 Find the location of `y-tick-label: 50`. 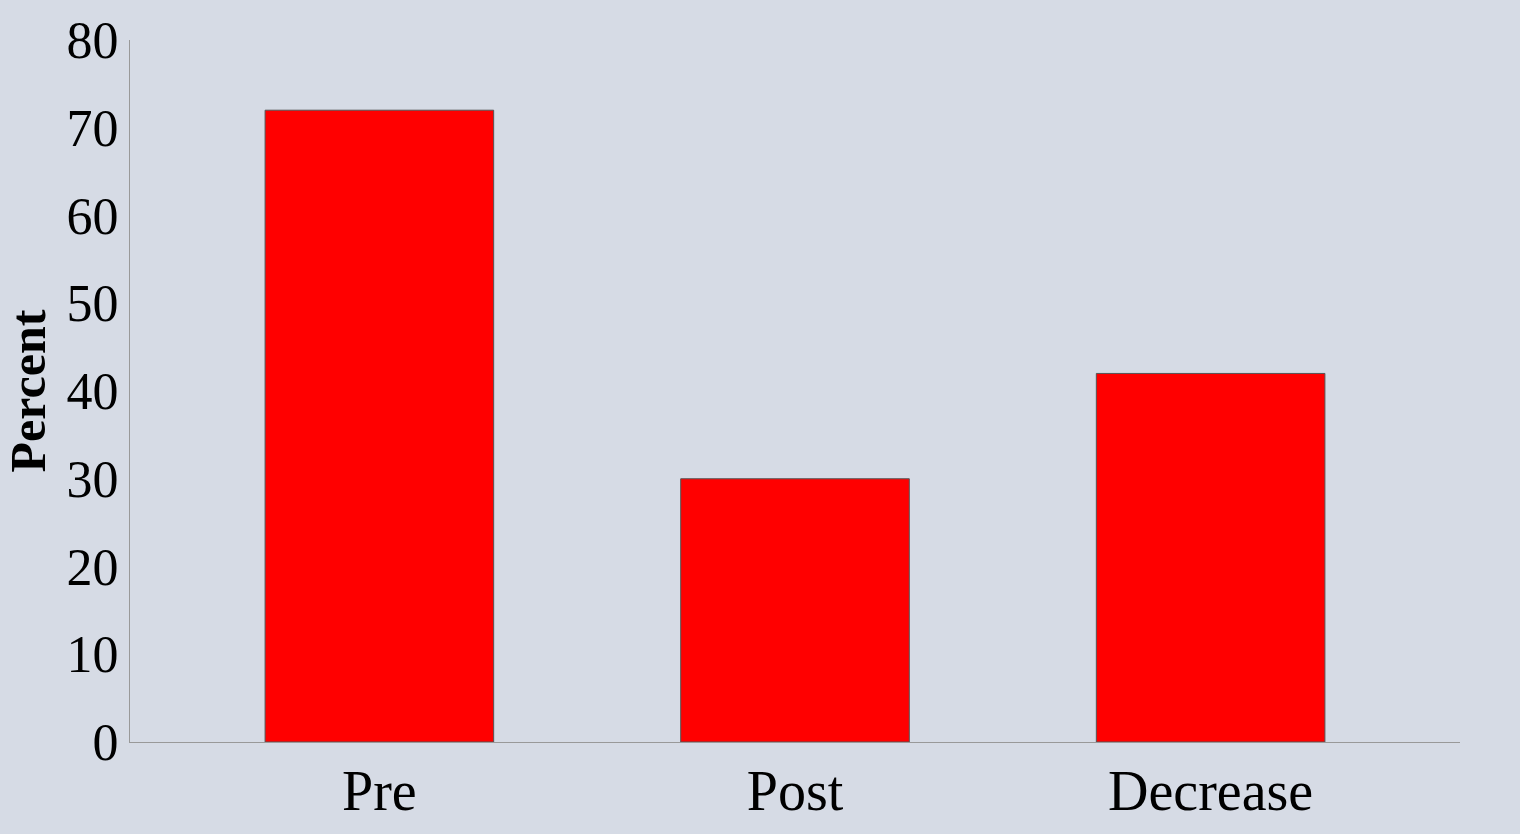

y-tick-label: 50 is located at coordinates (92, 304).